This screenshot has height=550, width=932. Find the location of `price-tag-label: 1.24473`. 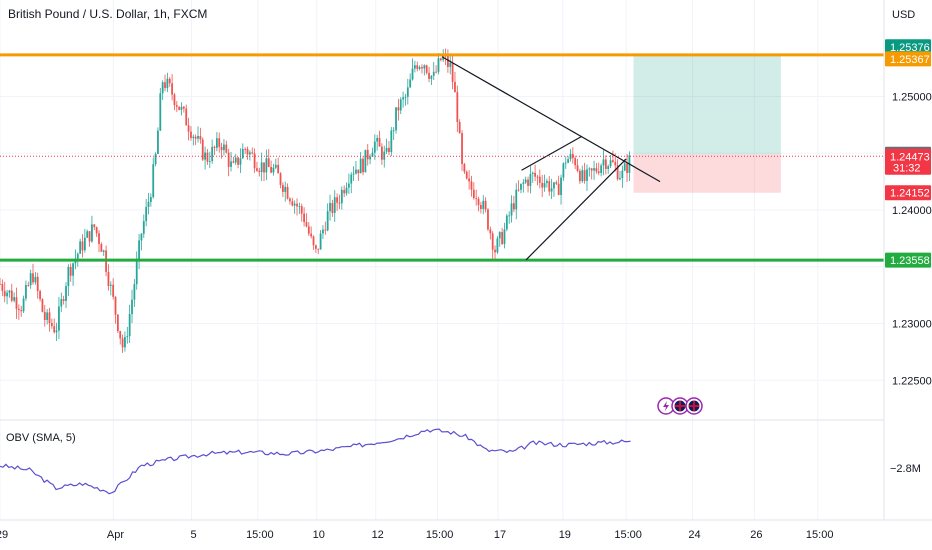

price-tag-label: 1.24473 is located at coordinates (910, 157).